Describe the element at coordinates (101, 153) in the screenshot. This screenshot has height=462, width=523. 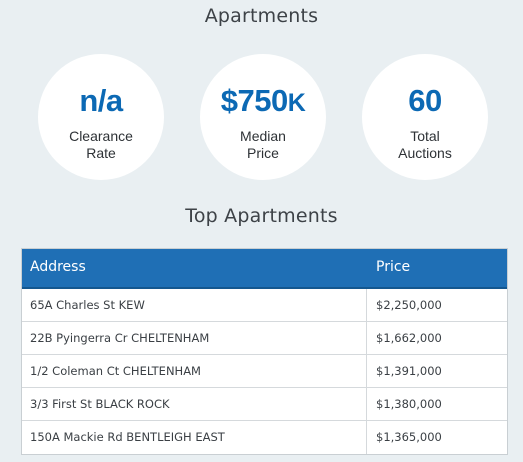
I see `stat-label-line2: Rate` at that location.